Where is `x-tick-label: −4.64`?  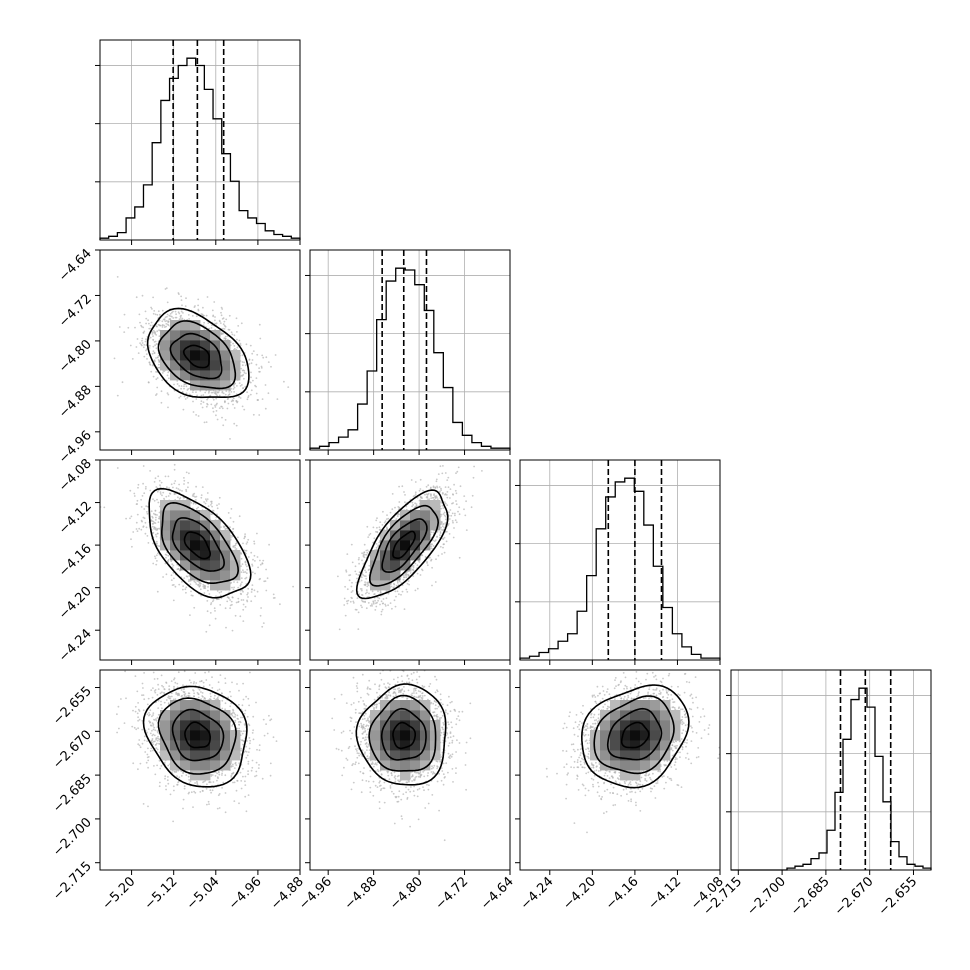 x-tick-label: −4.64 is located at coordinates (497, 893).